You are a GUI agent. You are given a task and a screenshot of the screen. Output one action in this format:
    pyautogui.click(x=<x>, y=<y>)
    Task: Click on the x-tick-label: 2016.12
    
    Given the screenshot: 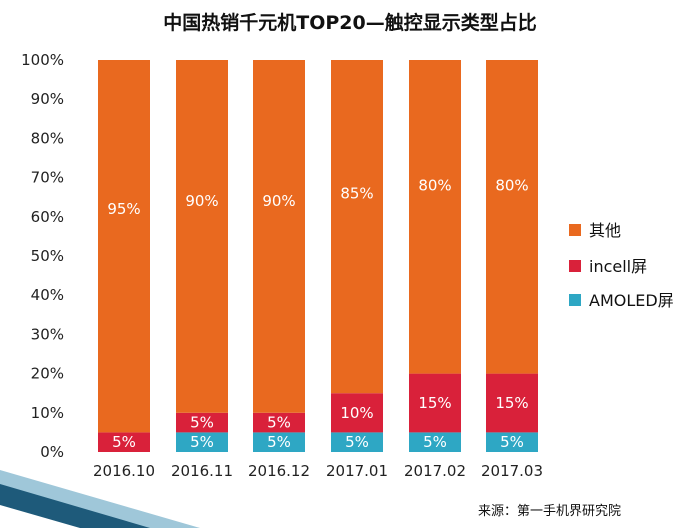 What is the action you would take?
    pyautogui.click(x=279, y=471)
    